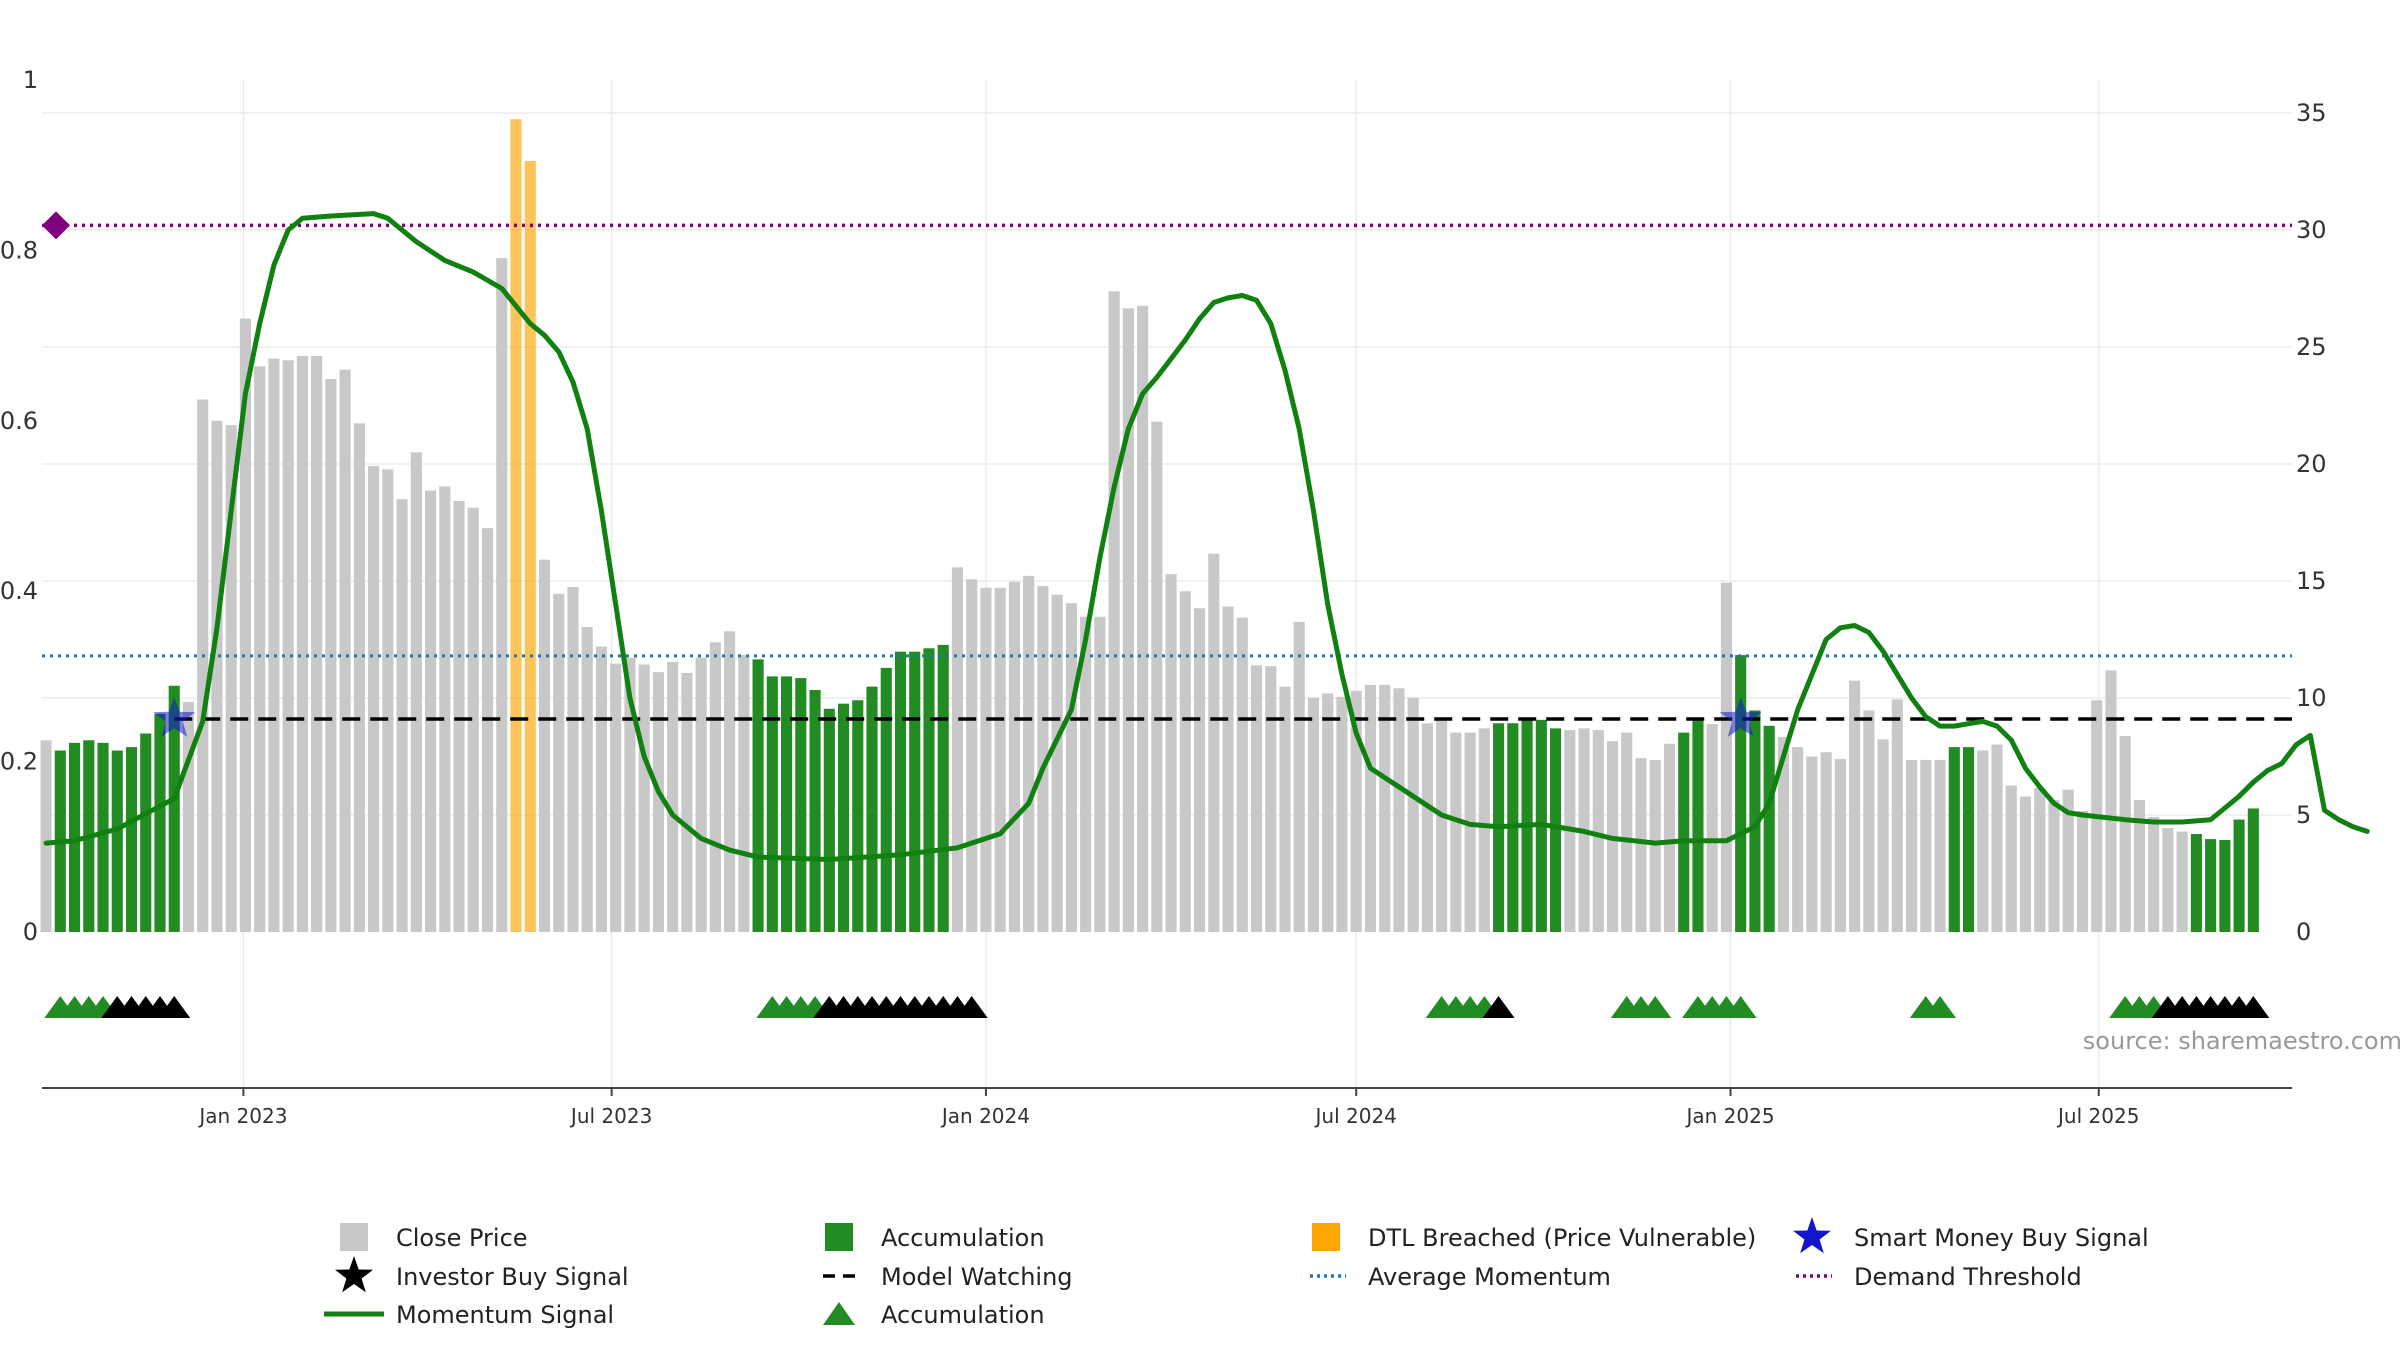 The image size is (2400, 1350). Describe the element at coordinates (1326, 1237) in the screenshot. I see `dtl-breached-swatch` at that location.